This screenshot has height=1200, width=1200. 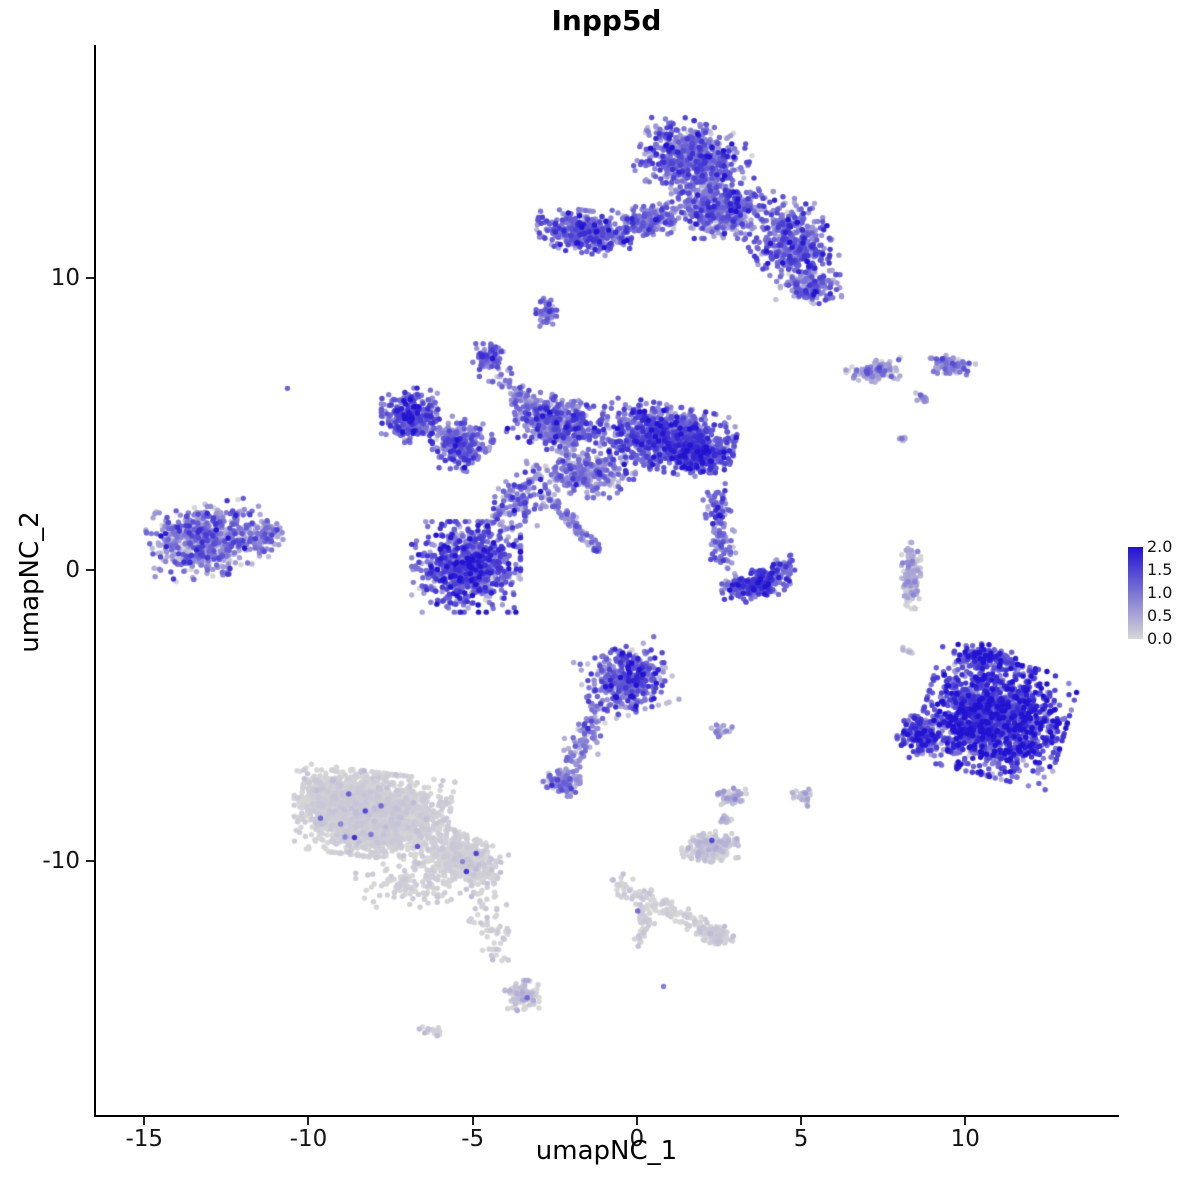 I want to click on y-tick-label: 10, so click(x=65, y=278).